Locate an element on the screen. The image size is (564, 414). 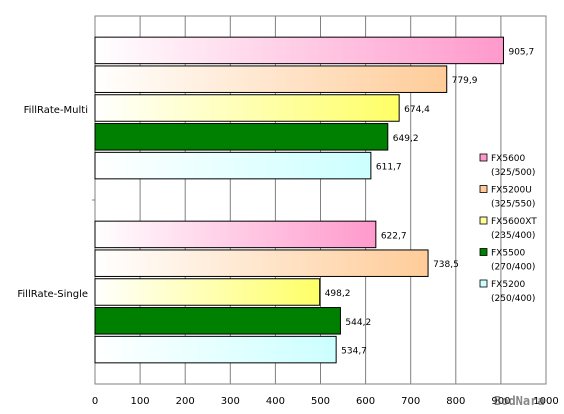
data-label: 674,4 is located at coordinates (417, 110).